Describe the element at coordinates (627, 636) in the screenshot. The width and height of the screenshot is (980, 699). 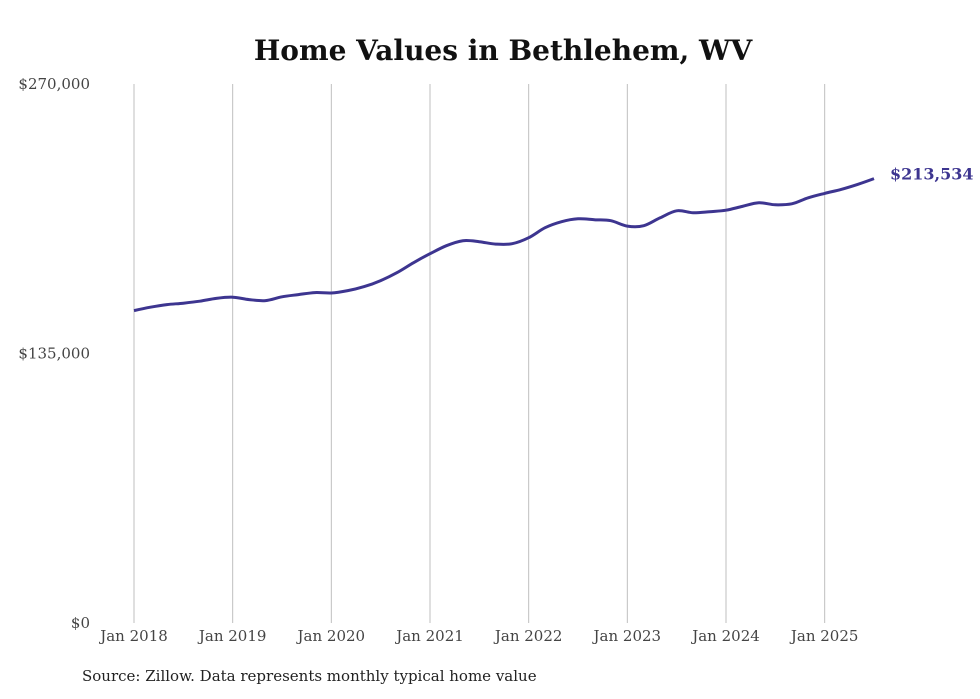
I see `x-tick-label: Jan 2023` at that location.